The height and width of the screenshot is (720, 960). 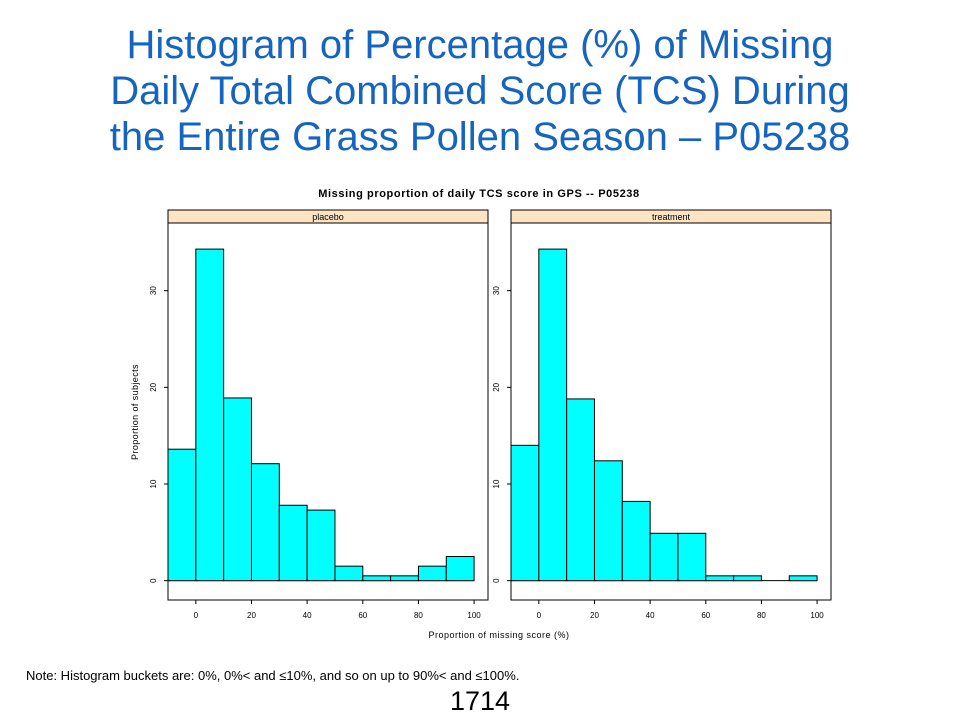 I want to click on x-tick-label-1-80: 80, so click(x=761, y=615).